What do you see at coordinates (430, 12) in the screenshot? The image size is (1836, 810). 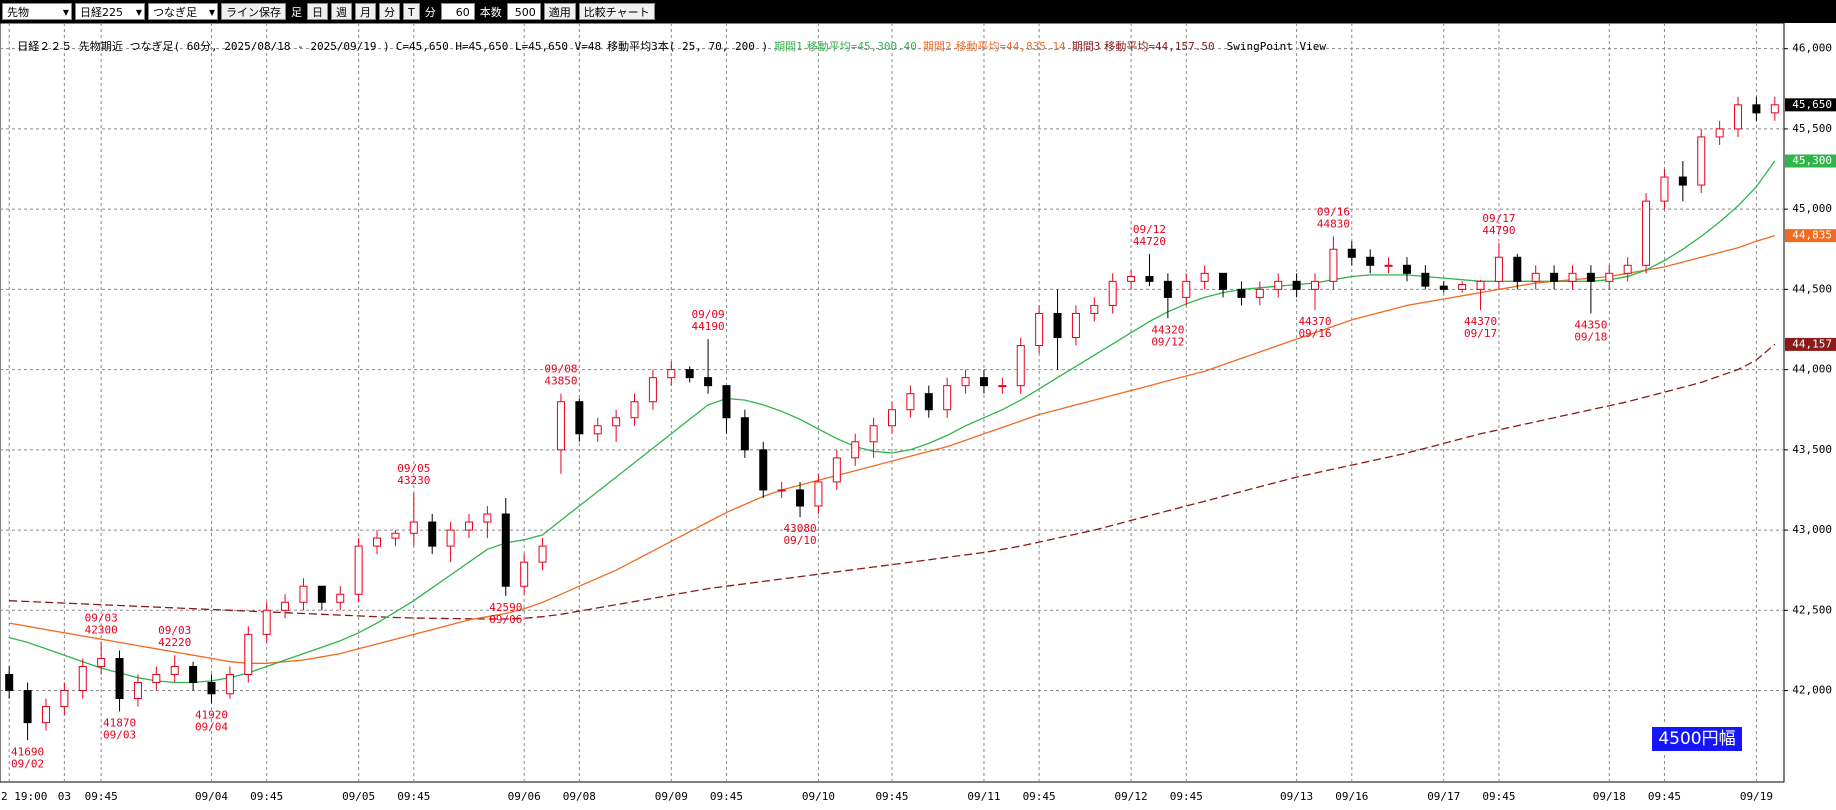 I see `toolbar-label: 分` at bounding box center [430, 12].